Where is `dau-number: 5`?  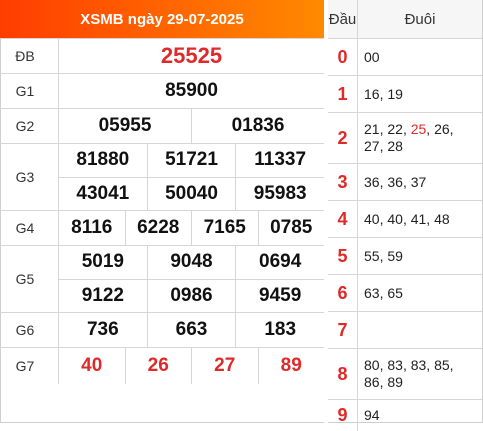
dau-number: 5 is located at coordinates (343, 256).